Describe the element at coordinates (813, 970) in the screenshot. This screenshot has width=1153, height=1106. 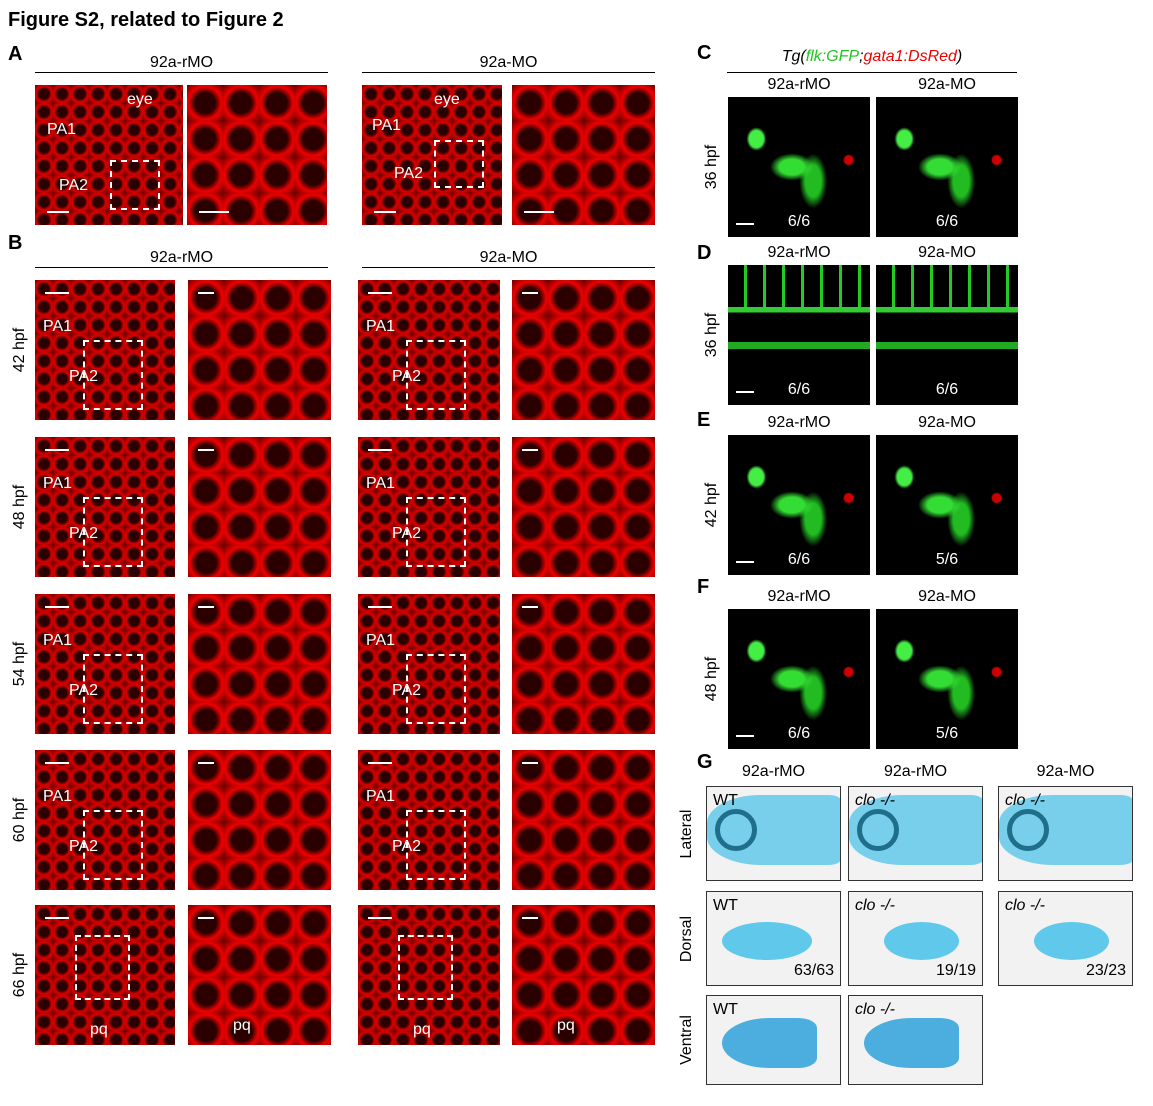
I see `count-label: 63/63` at that location.